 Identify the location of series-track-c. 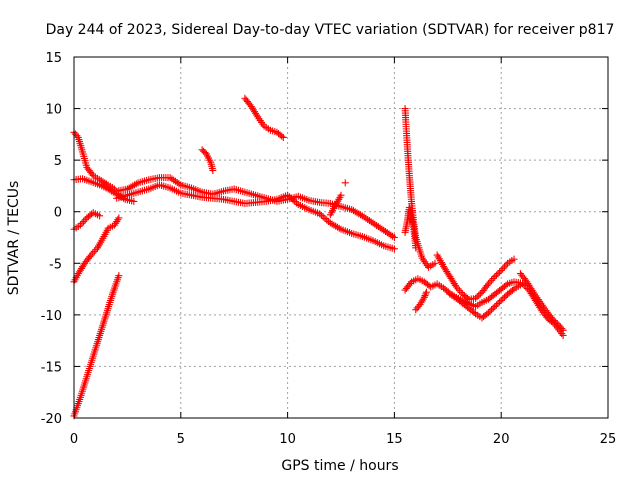
(87, 221).